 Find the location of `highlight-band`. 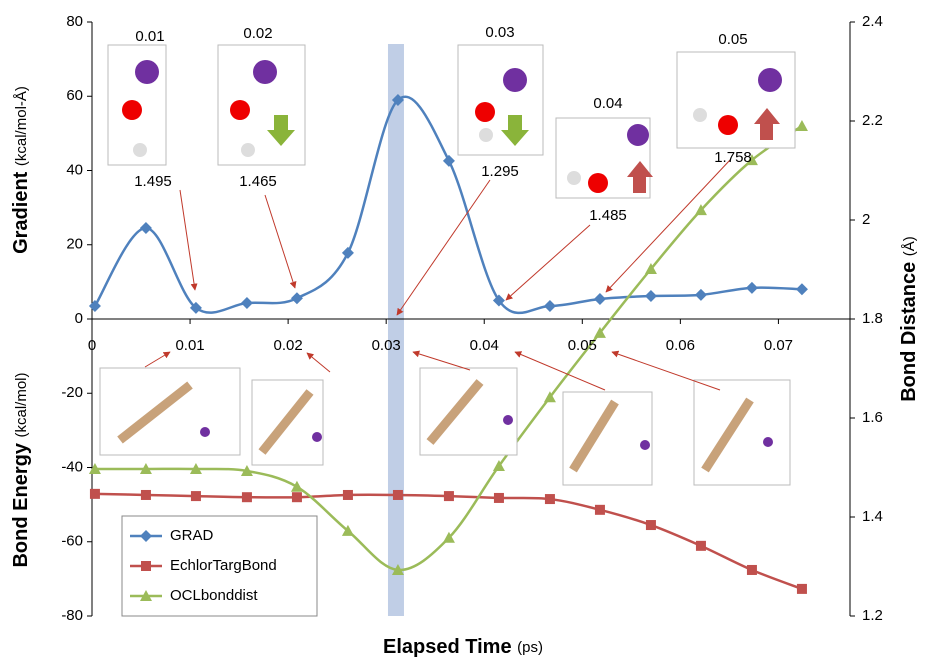

highlight-band is located at coordinates (395, 330).